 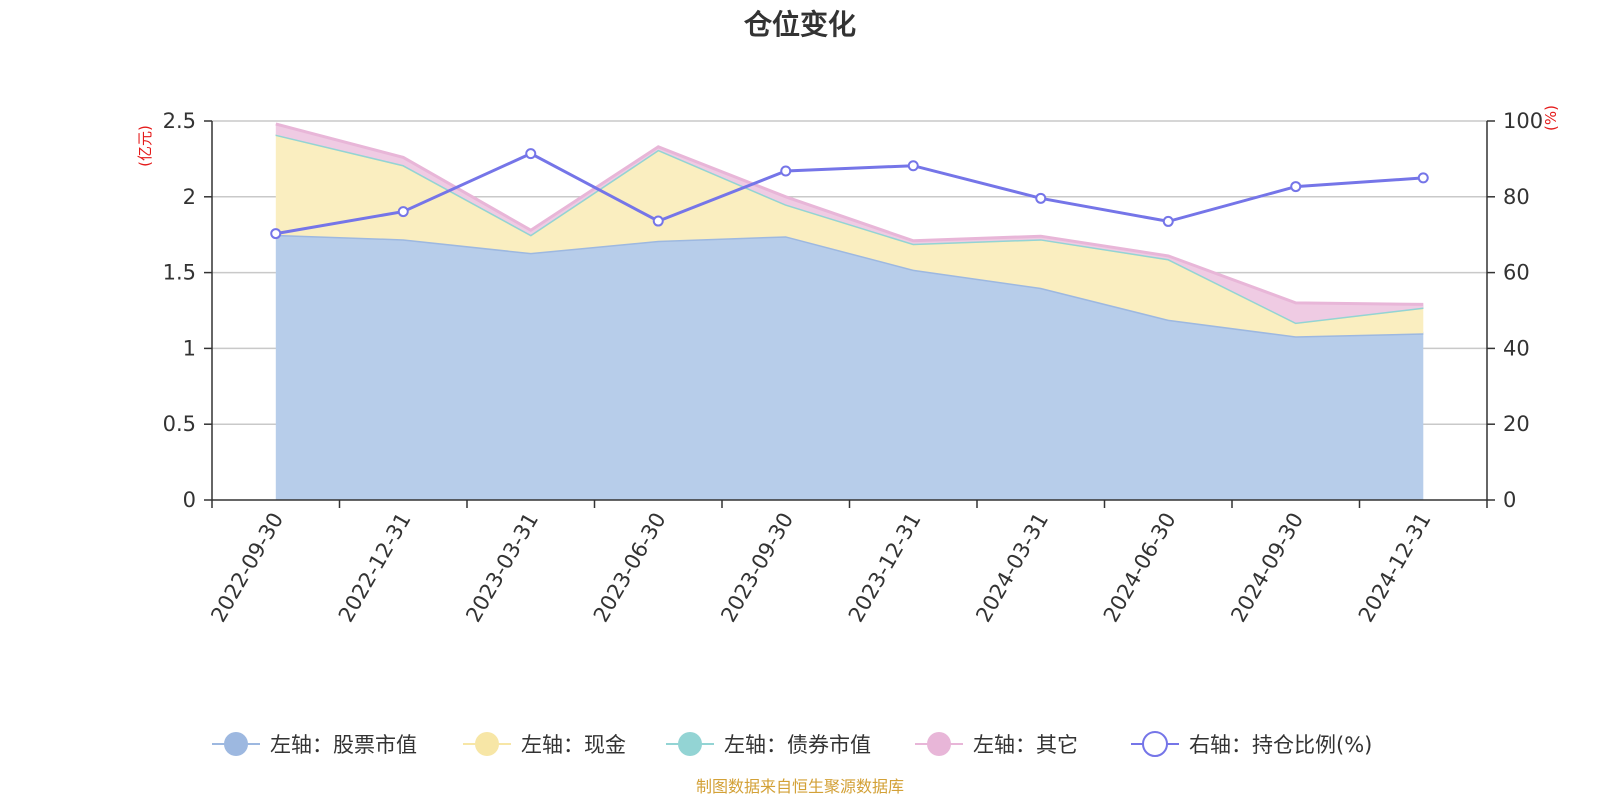 I want to click on x-tick-label: 2024-03-31, so click(x=1012, y=568).